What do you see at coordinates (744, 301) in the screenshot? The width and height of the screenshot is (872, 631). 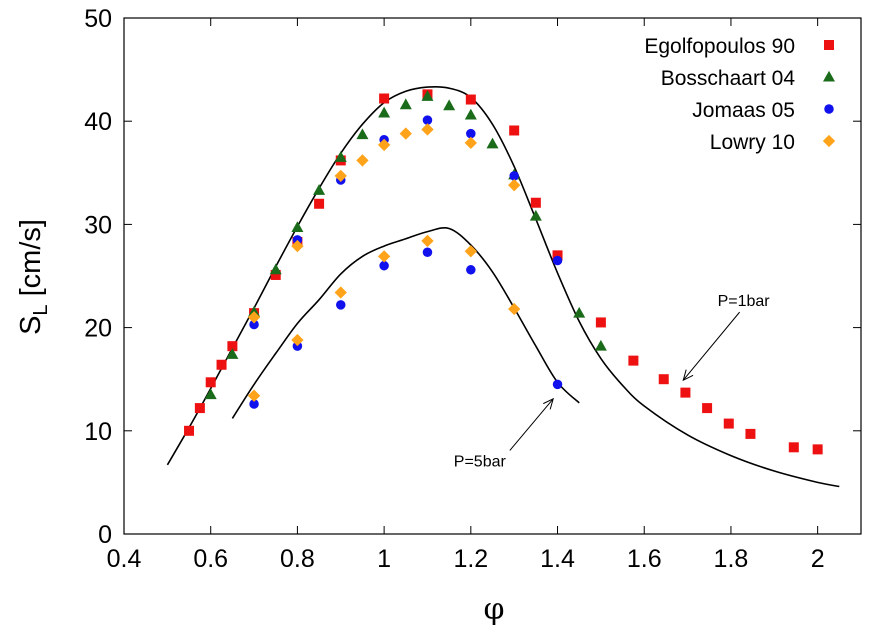 I see `annotation-label: P=1bar` at bounding box center [744, 301].